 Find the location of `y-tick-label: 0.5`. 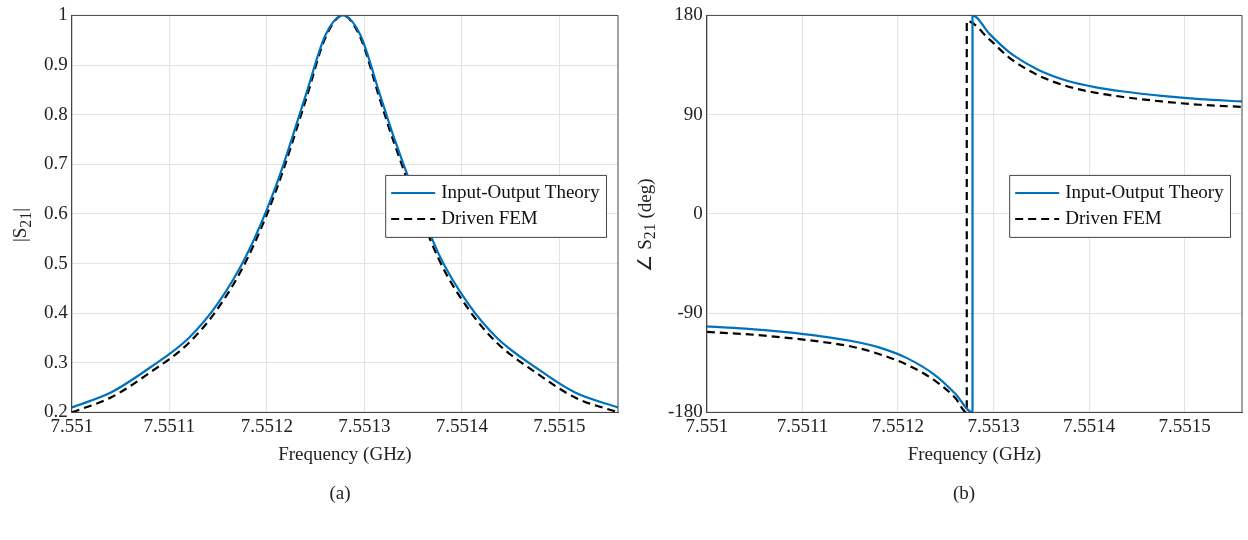

y-tick-label: 0.5 is located at coordinates (56, 262).